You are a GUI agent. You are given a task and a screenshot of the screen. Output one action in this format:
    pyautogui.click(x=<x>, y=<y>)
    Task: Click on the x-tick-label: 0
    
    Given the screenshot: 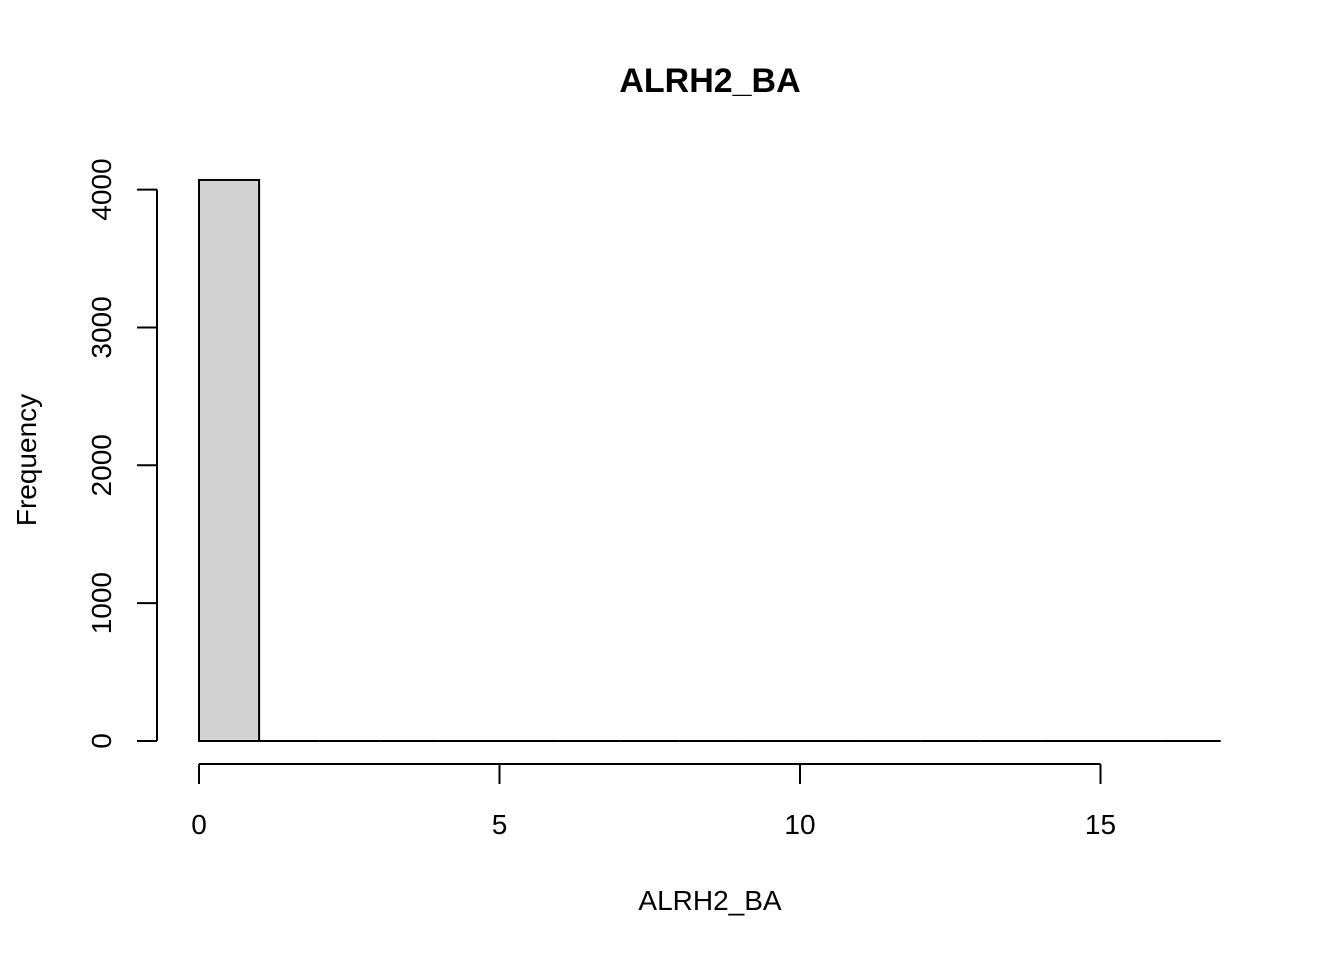 What is the action you would take?
    pyautogui.click(x=199, y=824)
    